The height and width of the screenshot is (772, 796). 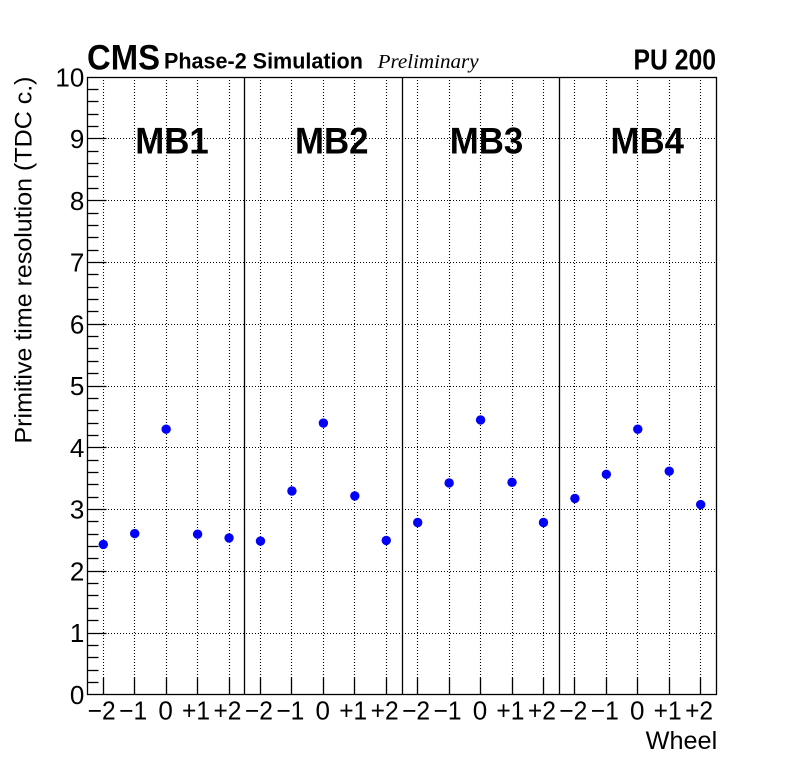 What do you see at coordinates (487, 140) in the screenshot?
I see `svg-text: MB3` at bounding box center [487, 140].